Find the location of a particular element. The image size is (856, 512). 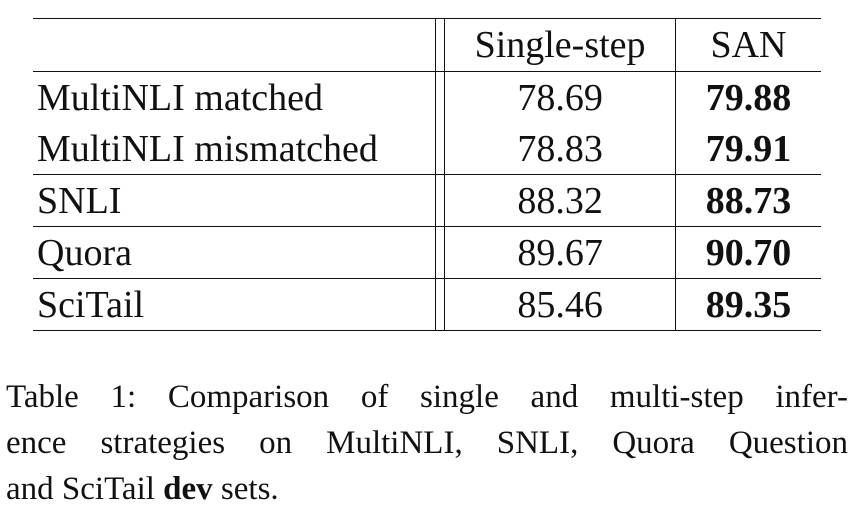

caption-bold-dev: dev is located at coordinates (188, 489).